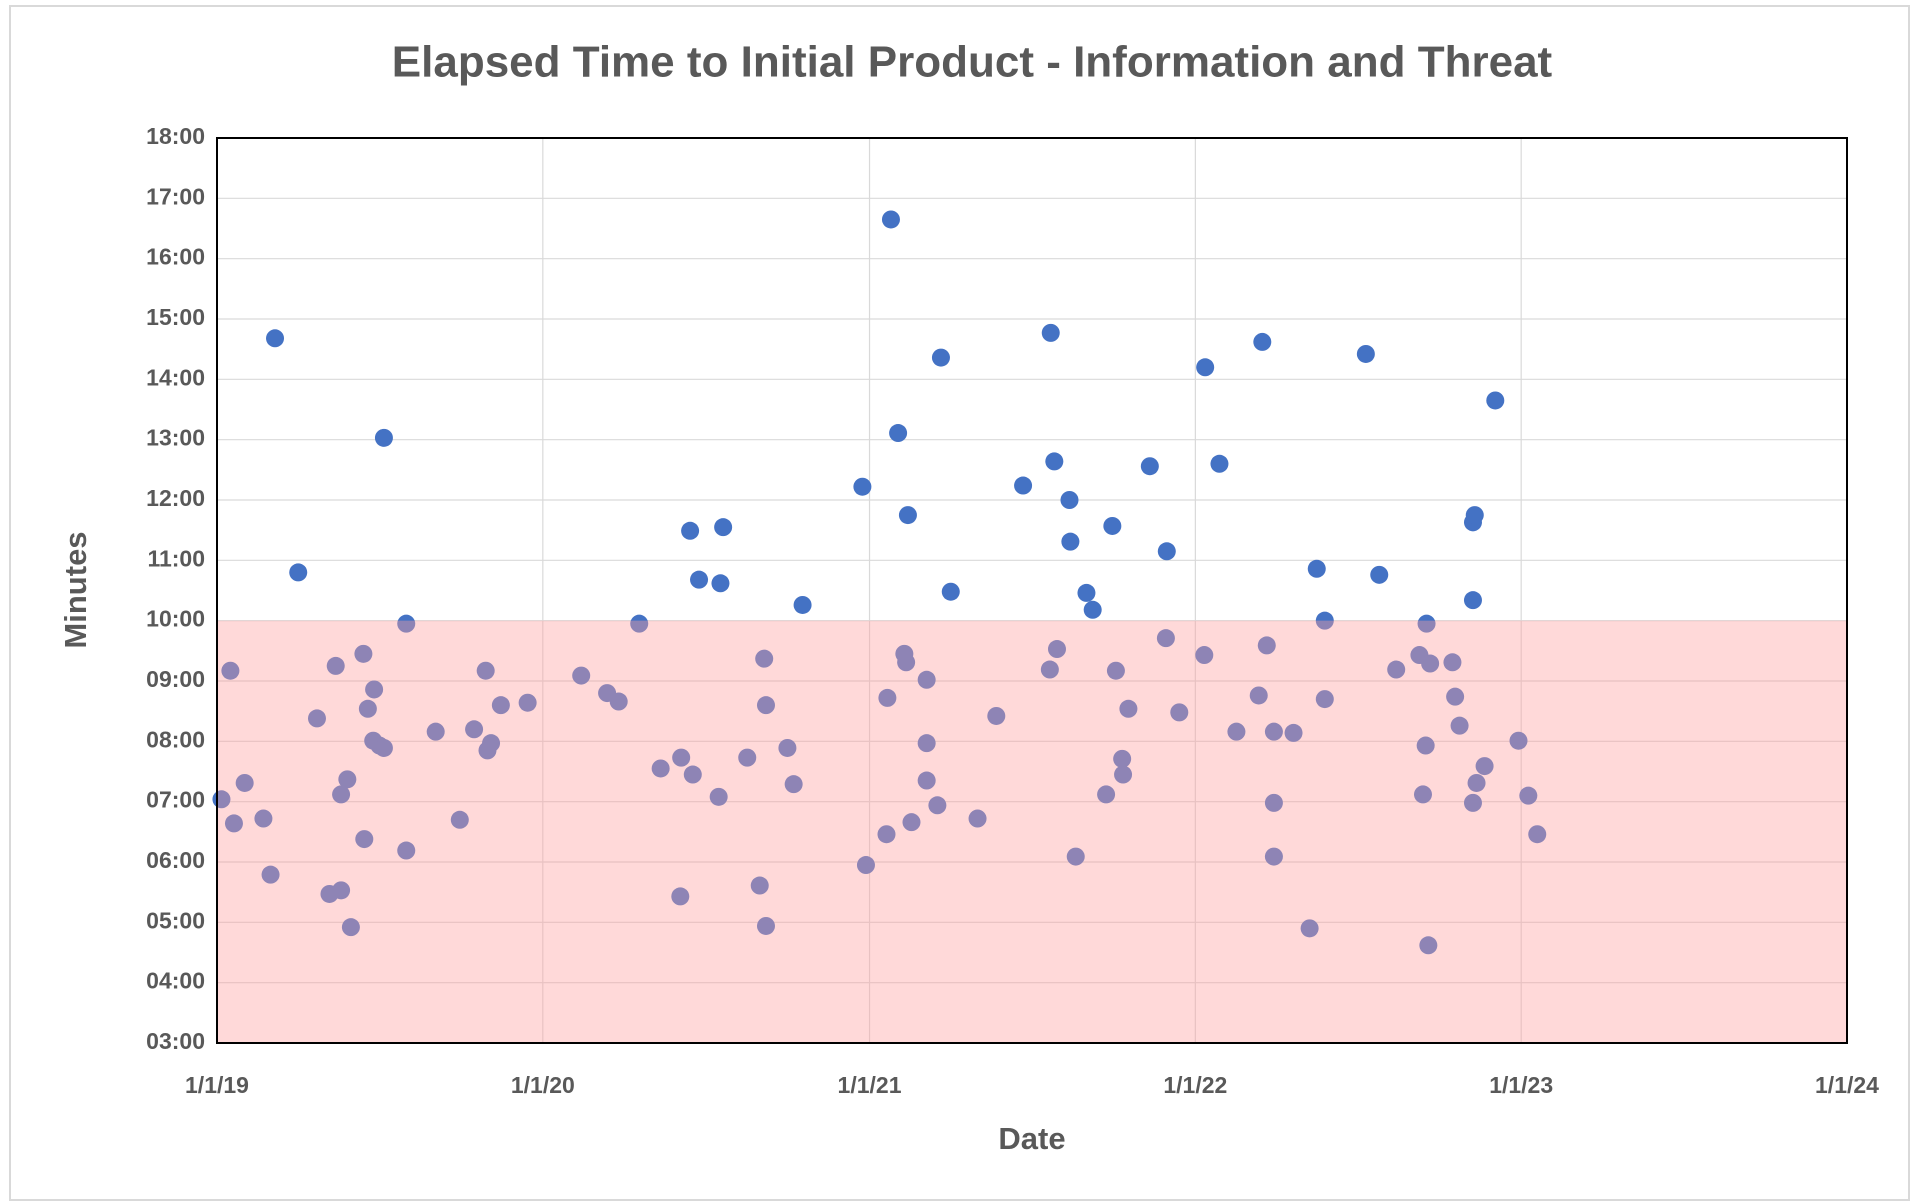 This screenshot has height=1201, width=1913. Describe the element at coordinates (175, 498) in the screenshot. I see `y-tick-label: 12:00` at that location.